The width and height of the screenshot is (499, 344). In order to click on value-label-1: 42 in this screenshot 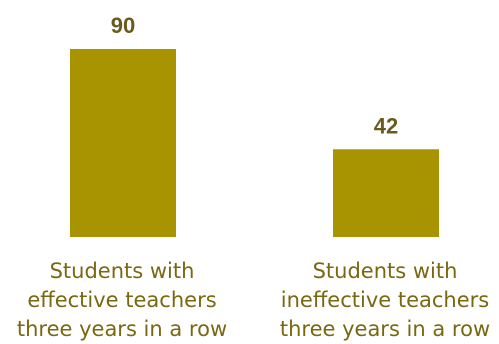, I will do `click(386, 125)`.